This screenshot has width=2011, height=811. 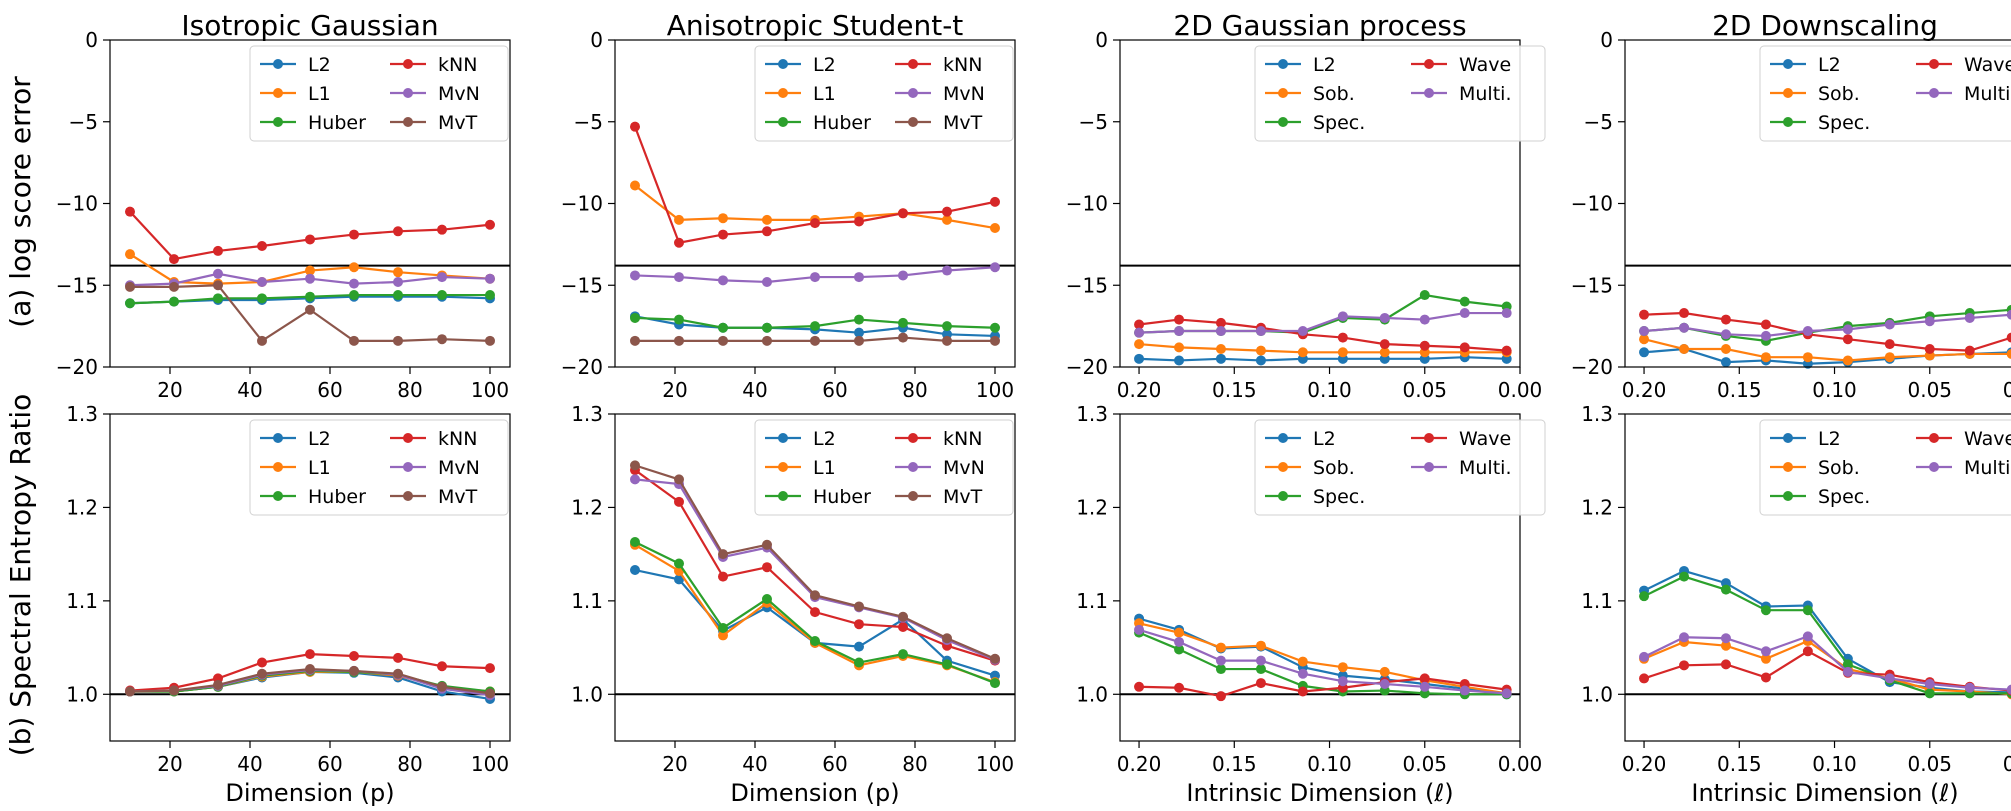 What do you see at coordinates (1739, 764) in the screenshot?
I see `x-tick-label: 0.15` at bounding box center [1739, 764].